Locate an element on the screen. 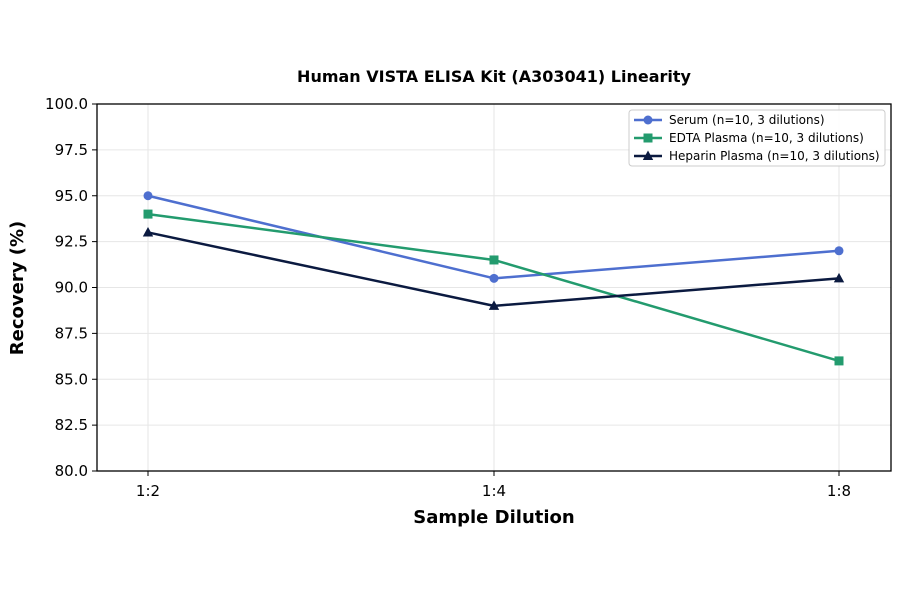 The height and width of the screenshot is (594, 900). y-tick-label: 95.0 is located at coordinates (71, 196).